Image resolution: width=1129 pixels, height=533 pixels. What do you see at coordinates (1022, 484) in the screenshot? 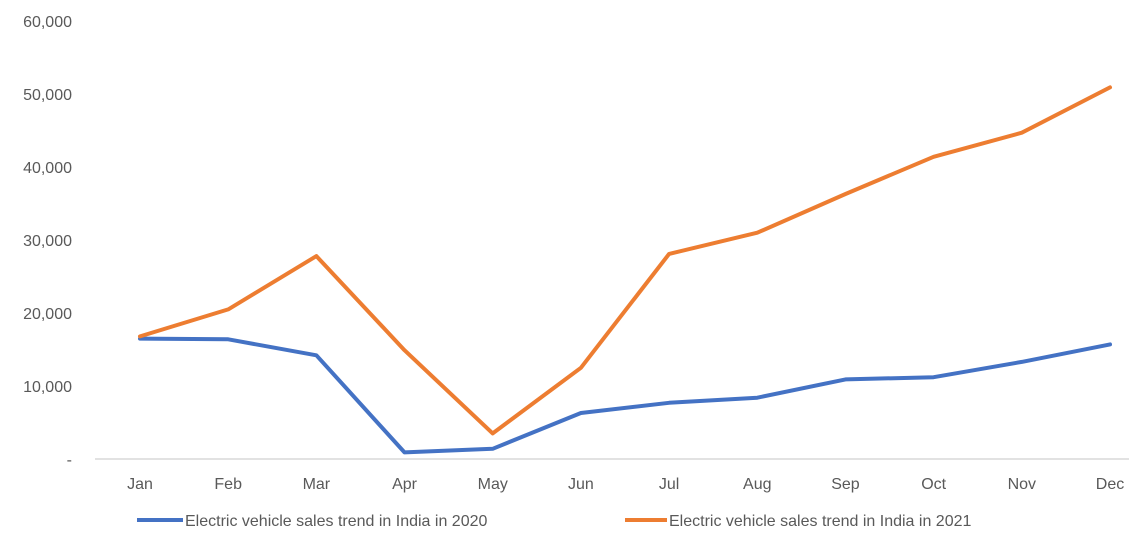
I see `x-tick-label: Nov` at bounding box center [1022, 484].